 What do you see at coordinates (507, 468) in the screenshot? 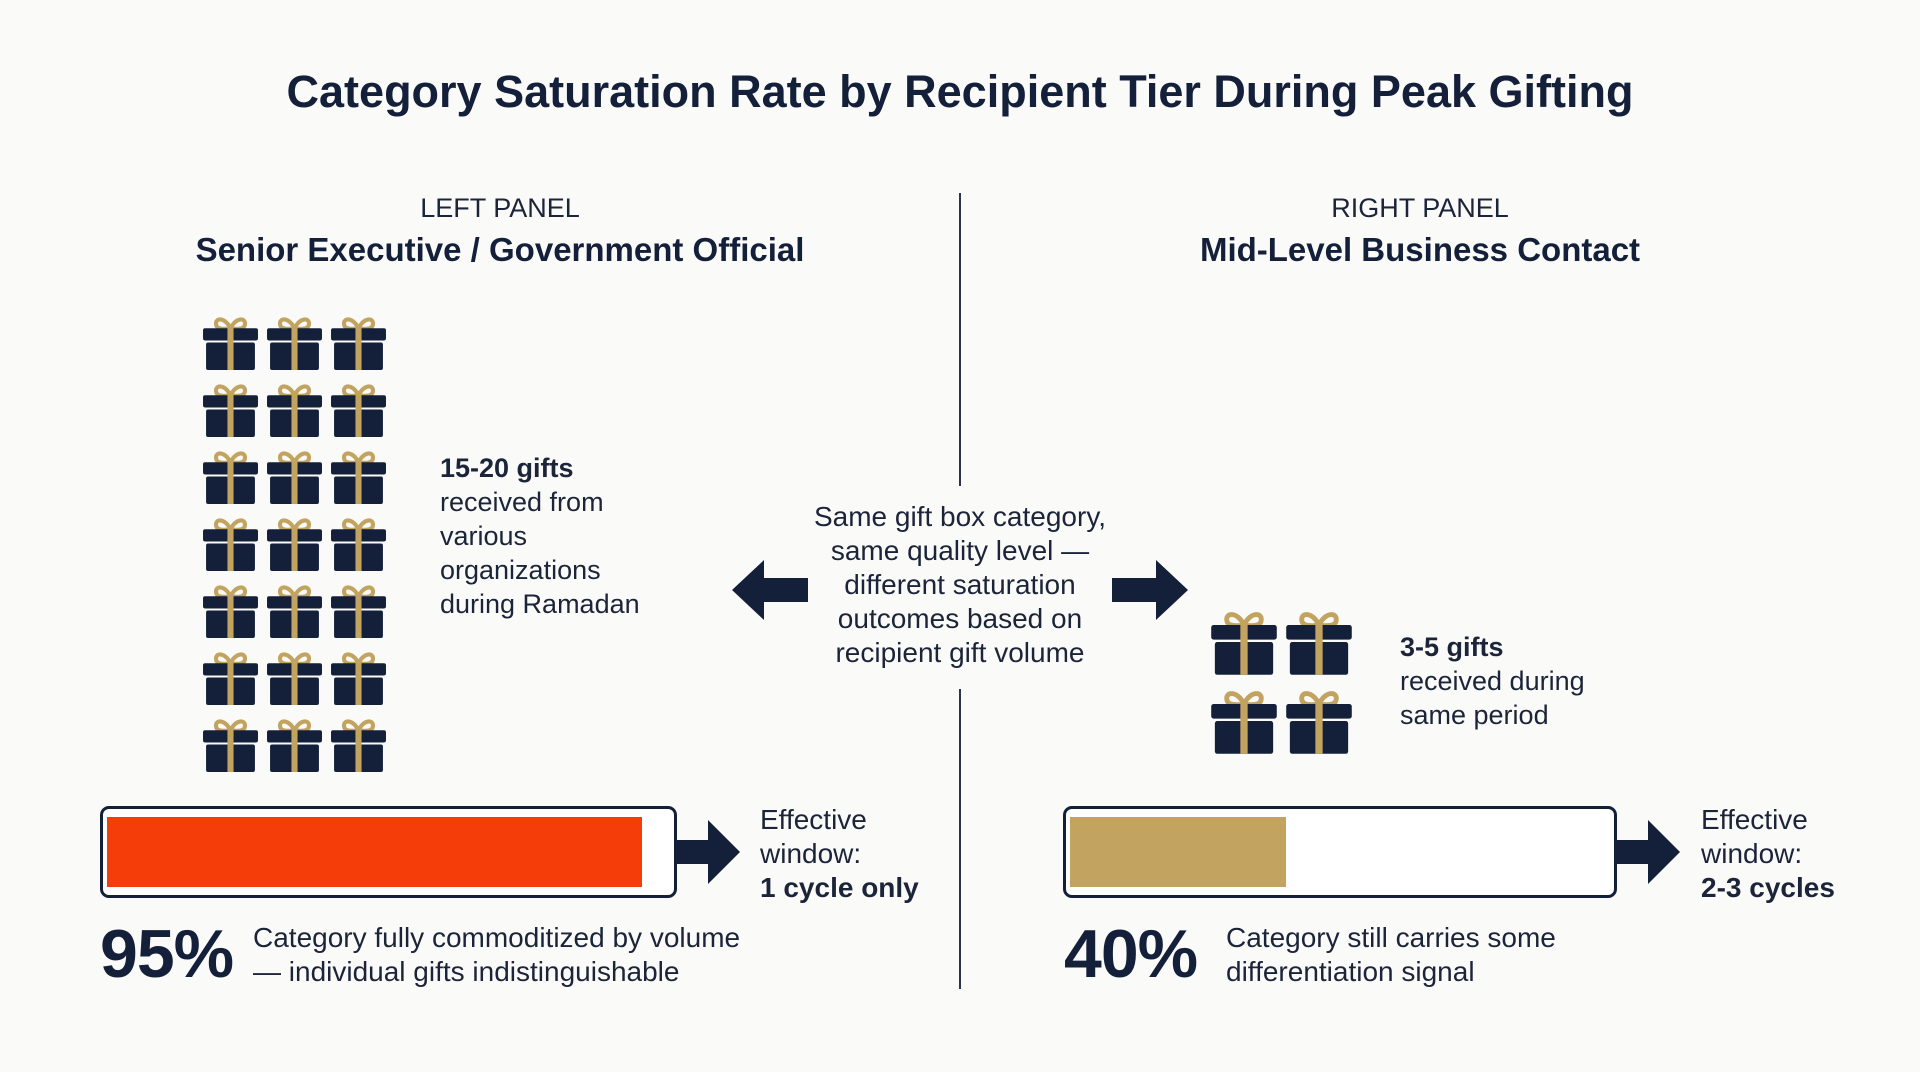
I see `left-gifts-bold: 15-20 gifts` at bounding box center [507, 468].